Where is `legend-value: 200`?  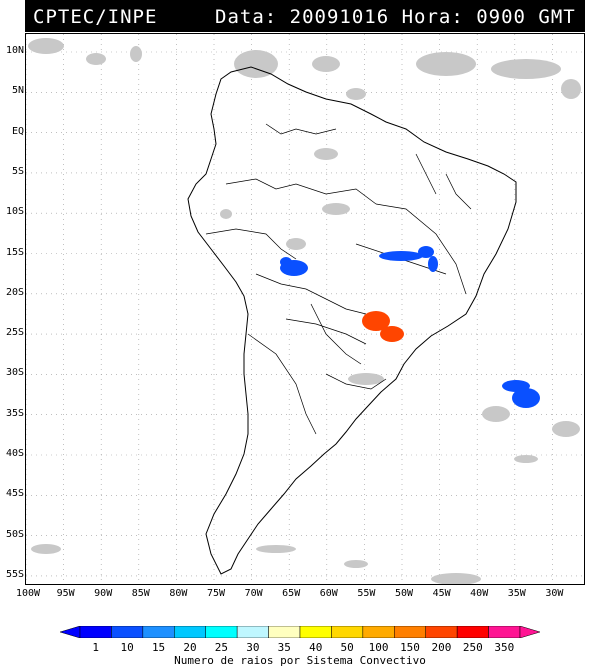
legend-value: 200 is located at coordinates (441, 647).